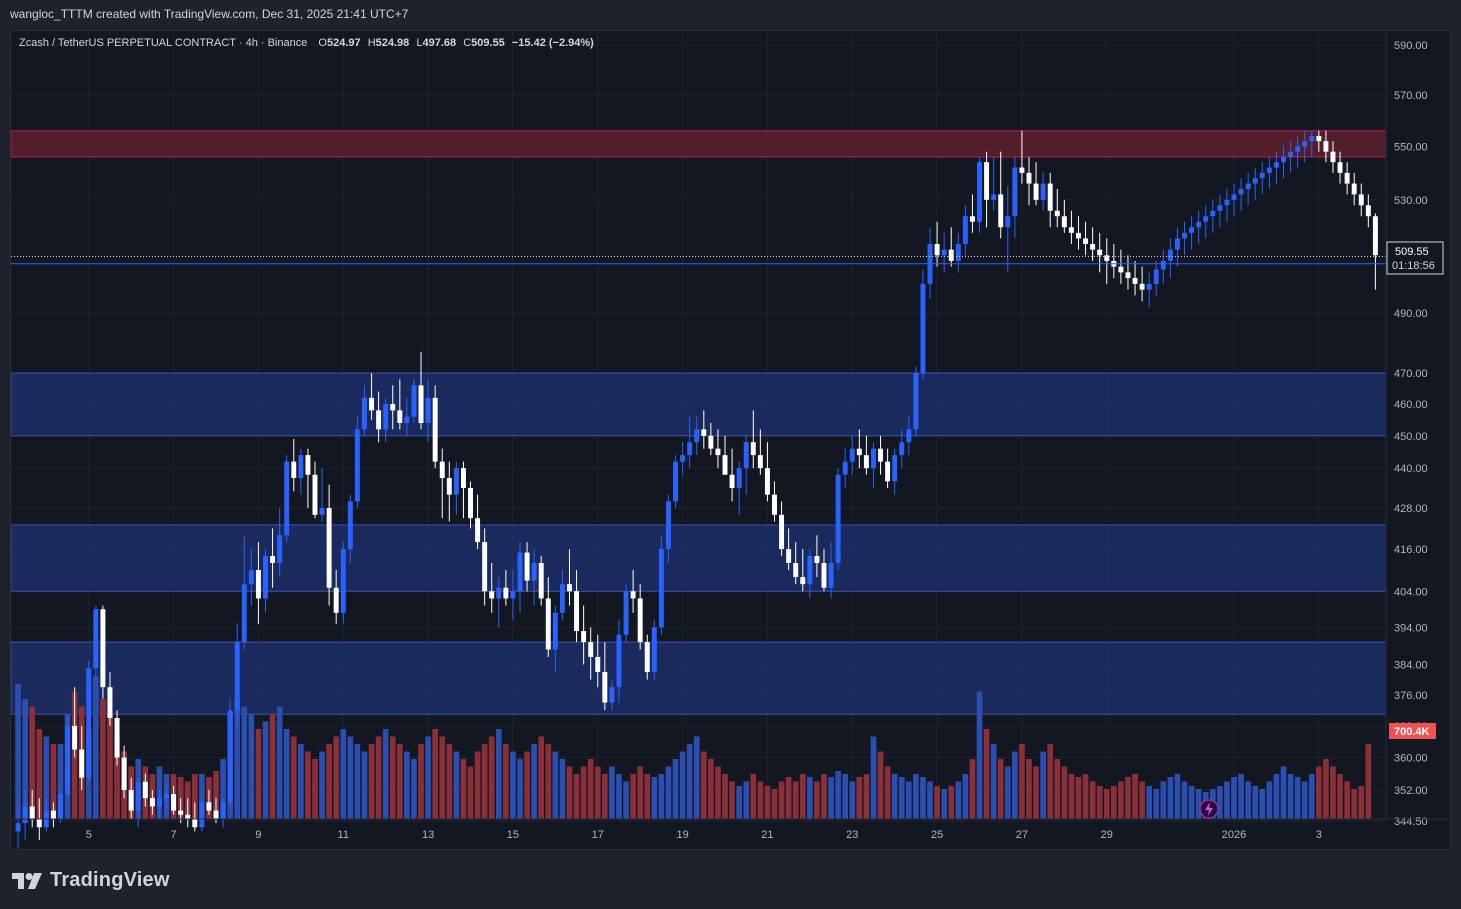 This screenshot has width=1461, height=909. I want to click on price-tick-label: 416.00, so click(1411, 550).